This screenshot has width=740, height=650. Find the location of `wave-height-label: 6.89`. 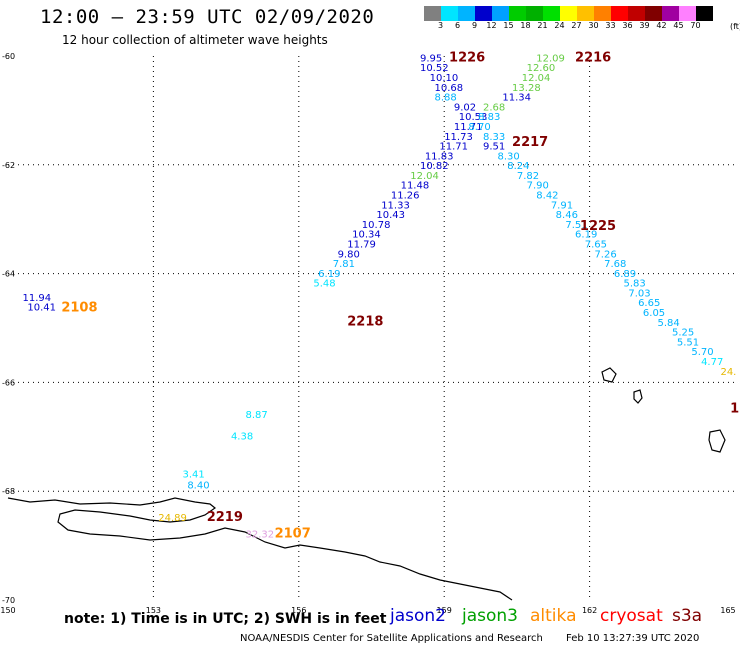

wave-height-label: 6.89 is located at coordinates (625, 274).